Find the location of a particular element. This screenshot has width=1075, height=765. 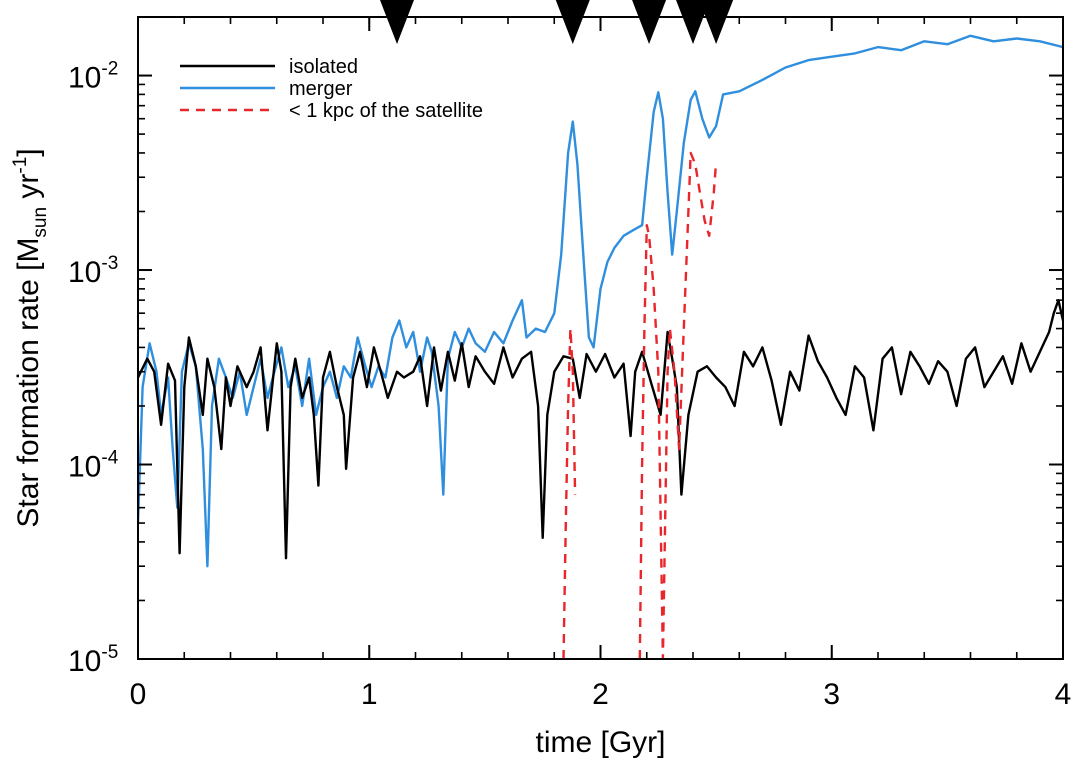

x-tick-label: 0 is located at coordinates (138, 694).